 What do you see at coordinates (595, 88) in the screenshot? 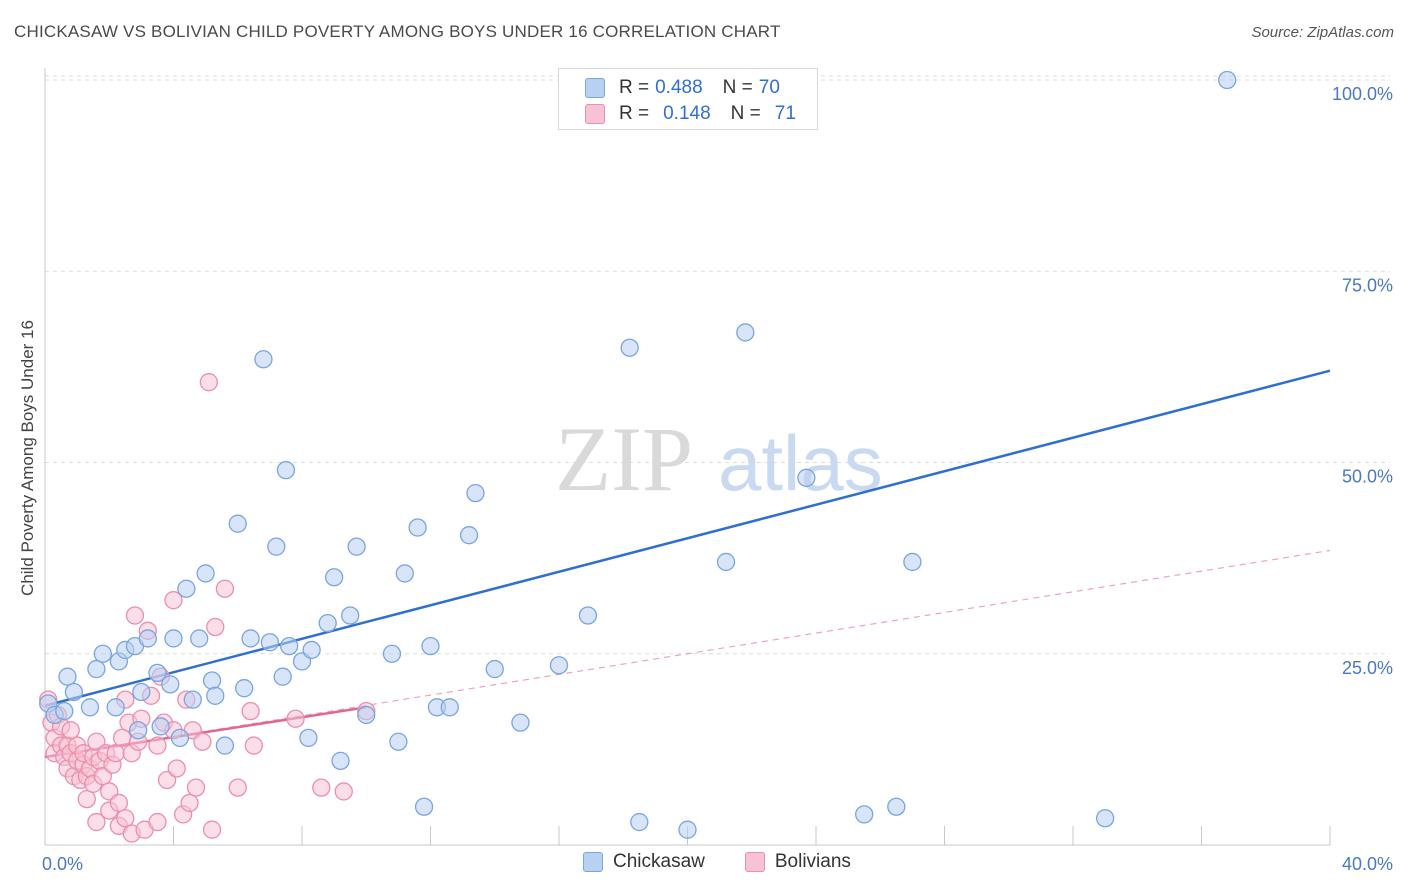
I see `legend-swatch-chickasaw` at bounding box center [595, 88].